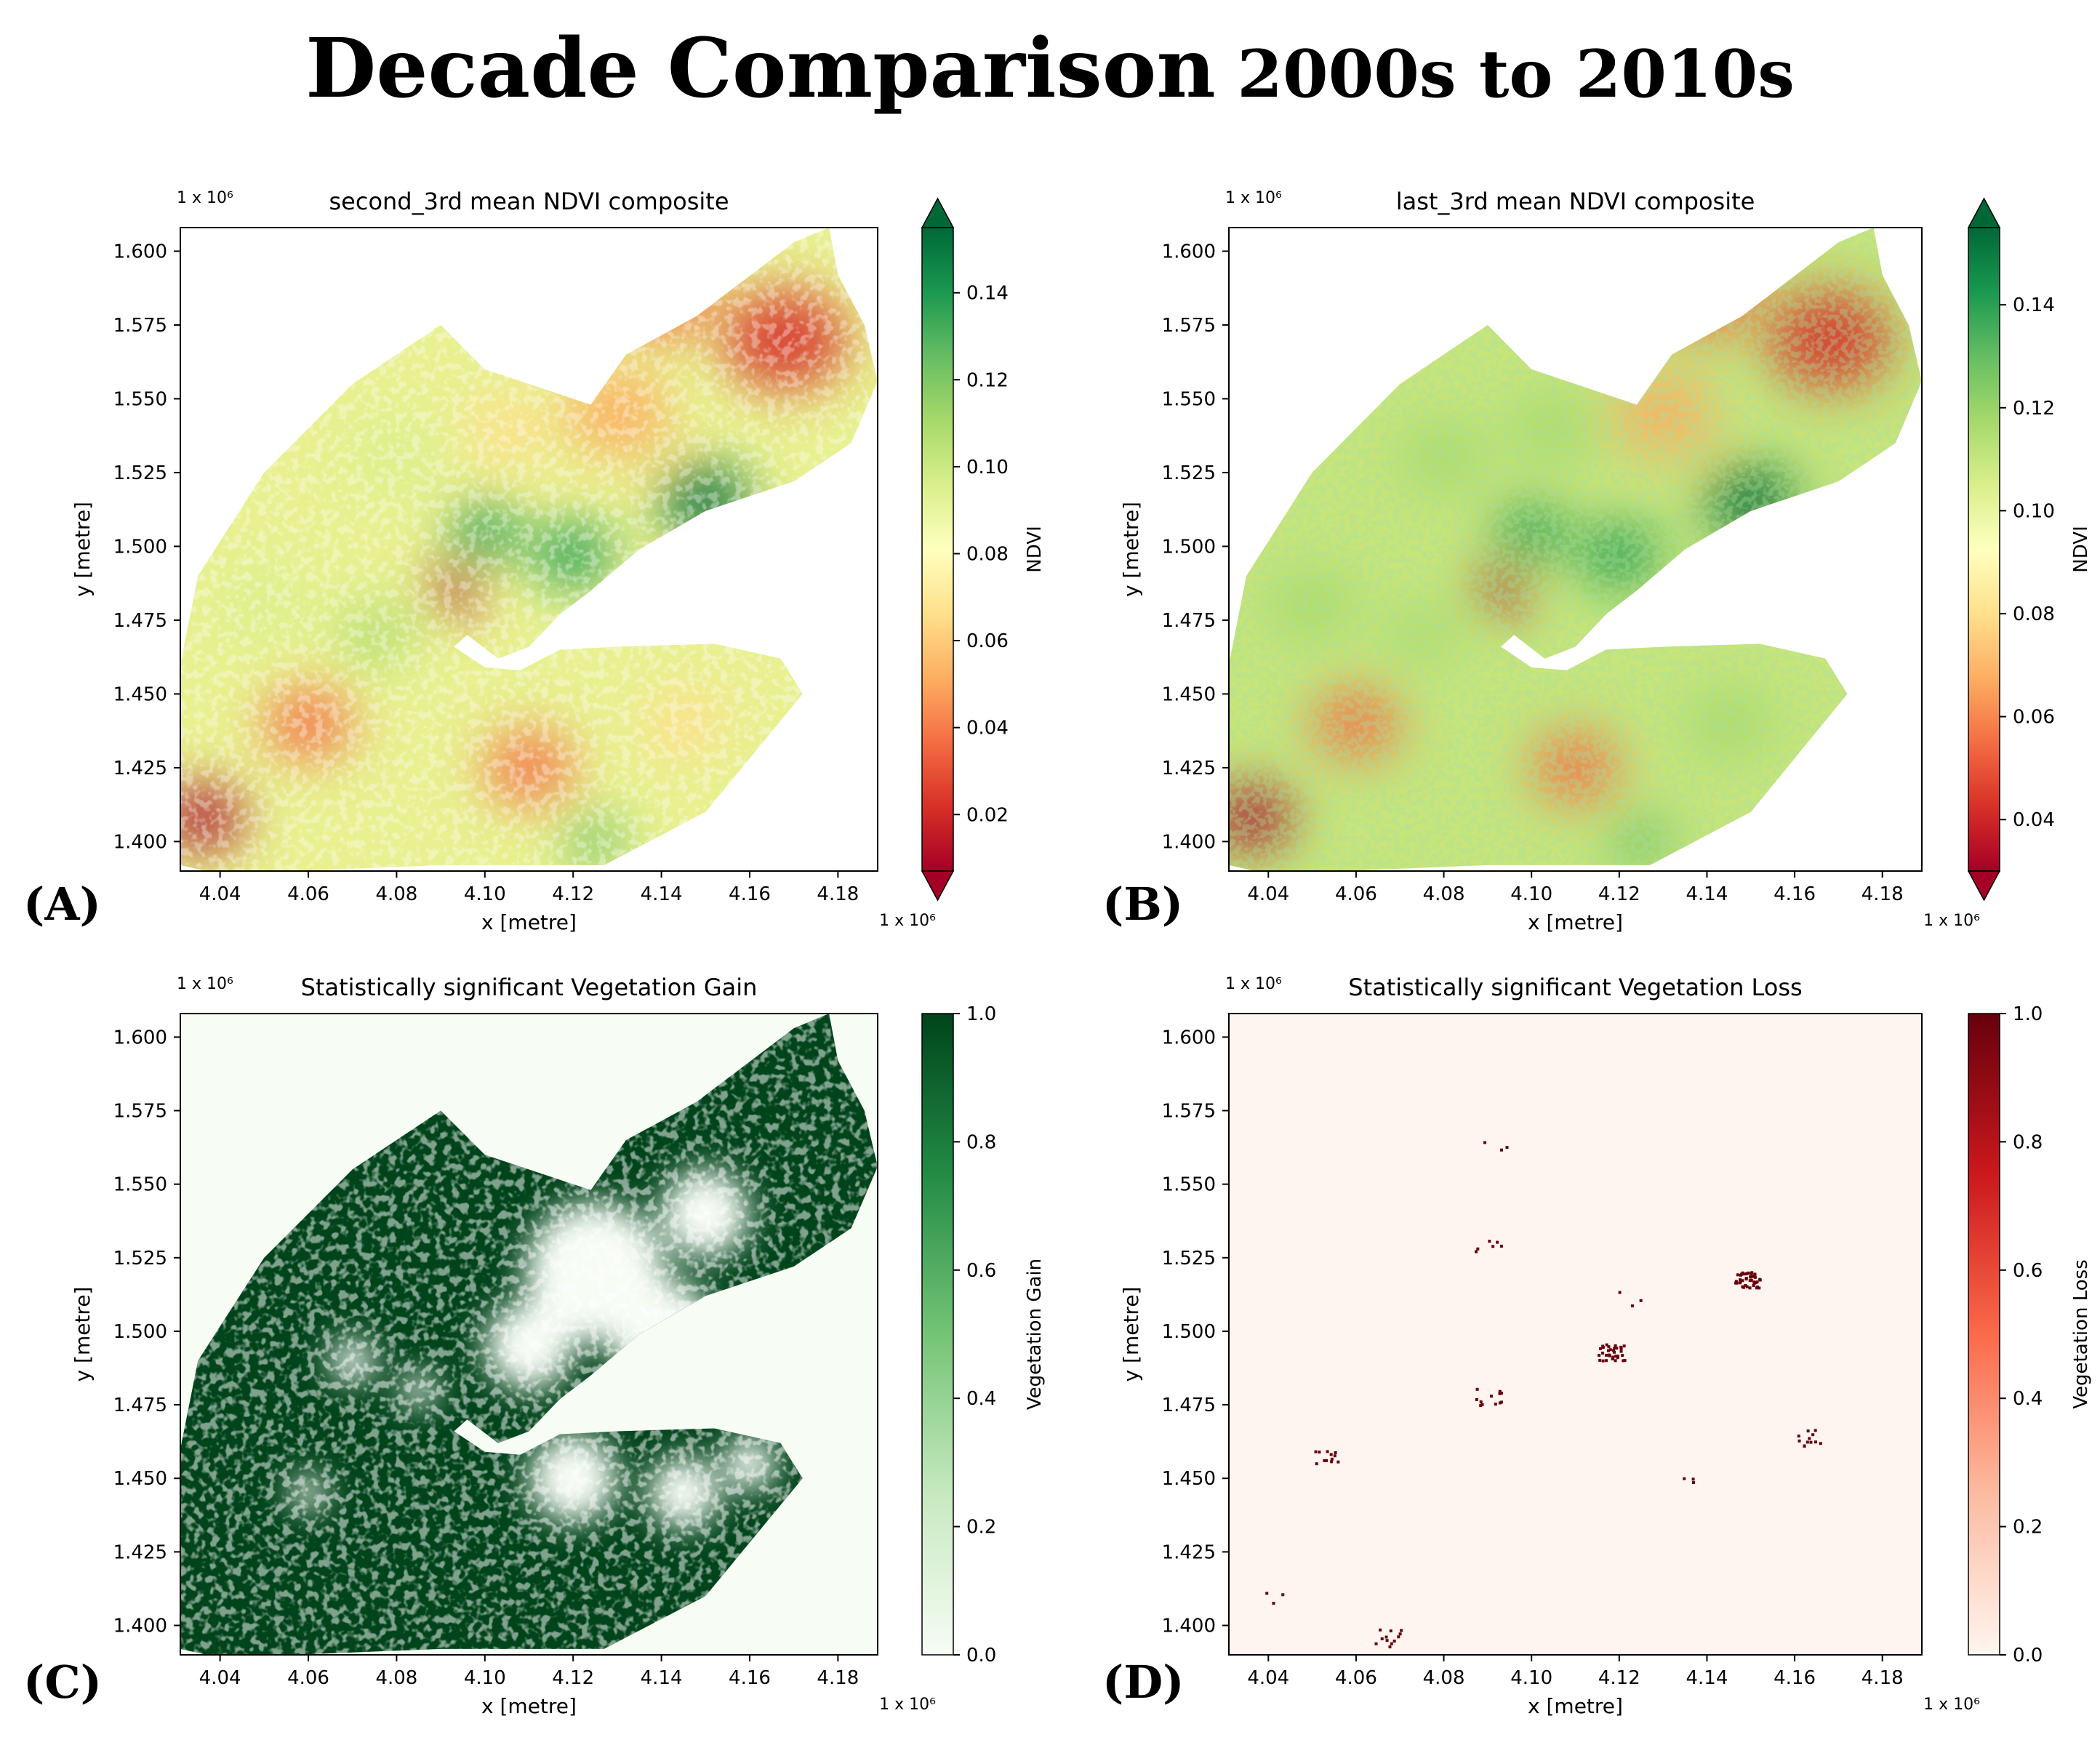 This screenshot has width=2100, height=1753. What do you see at coordinates (1984, 212) in the screenshot?
I see `colorbar-extend-max` at bounding box center [1984, 212].